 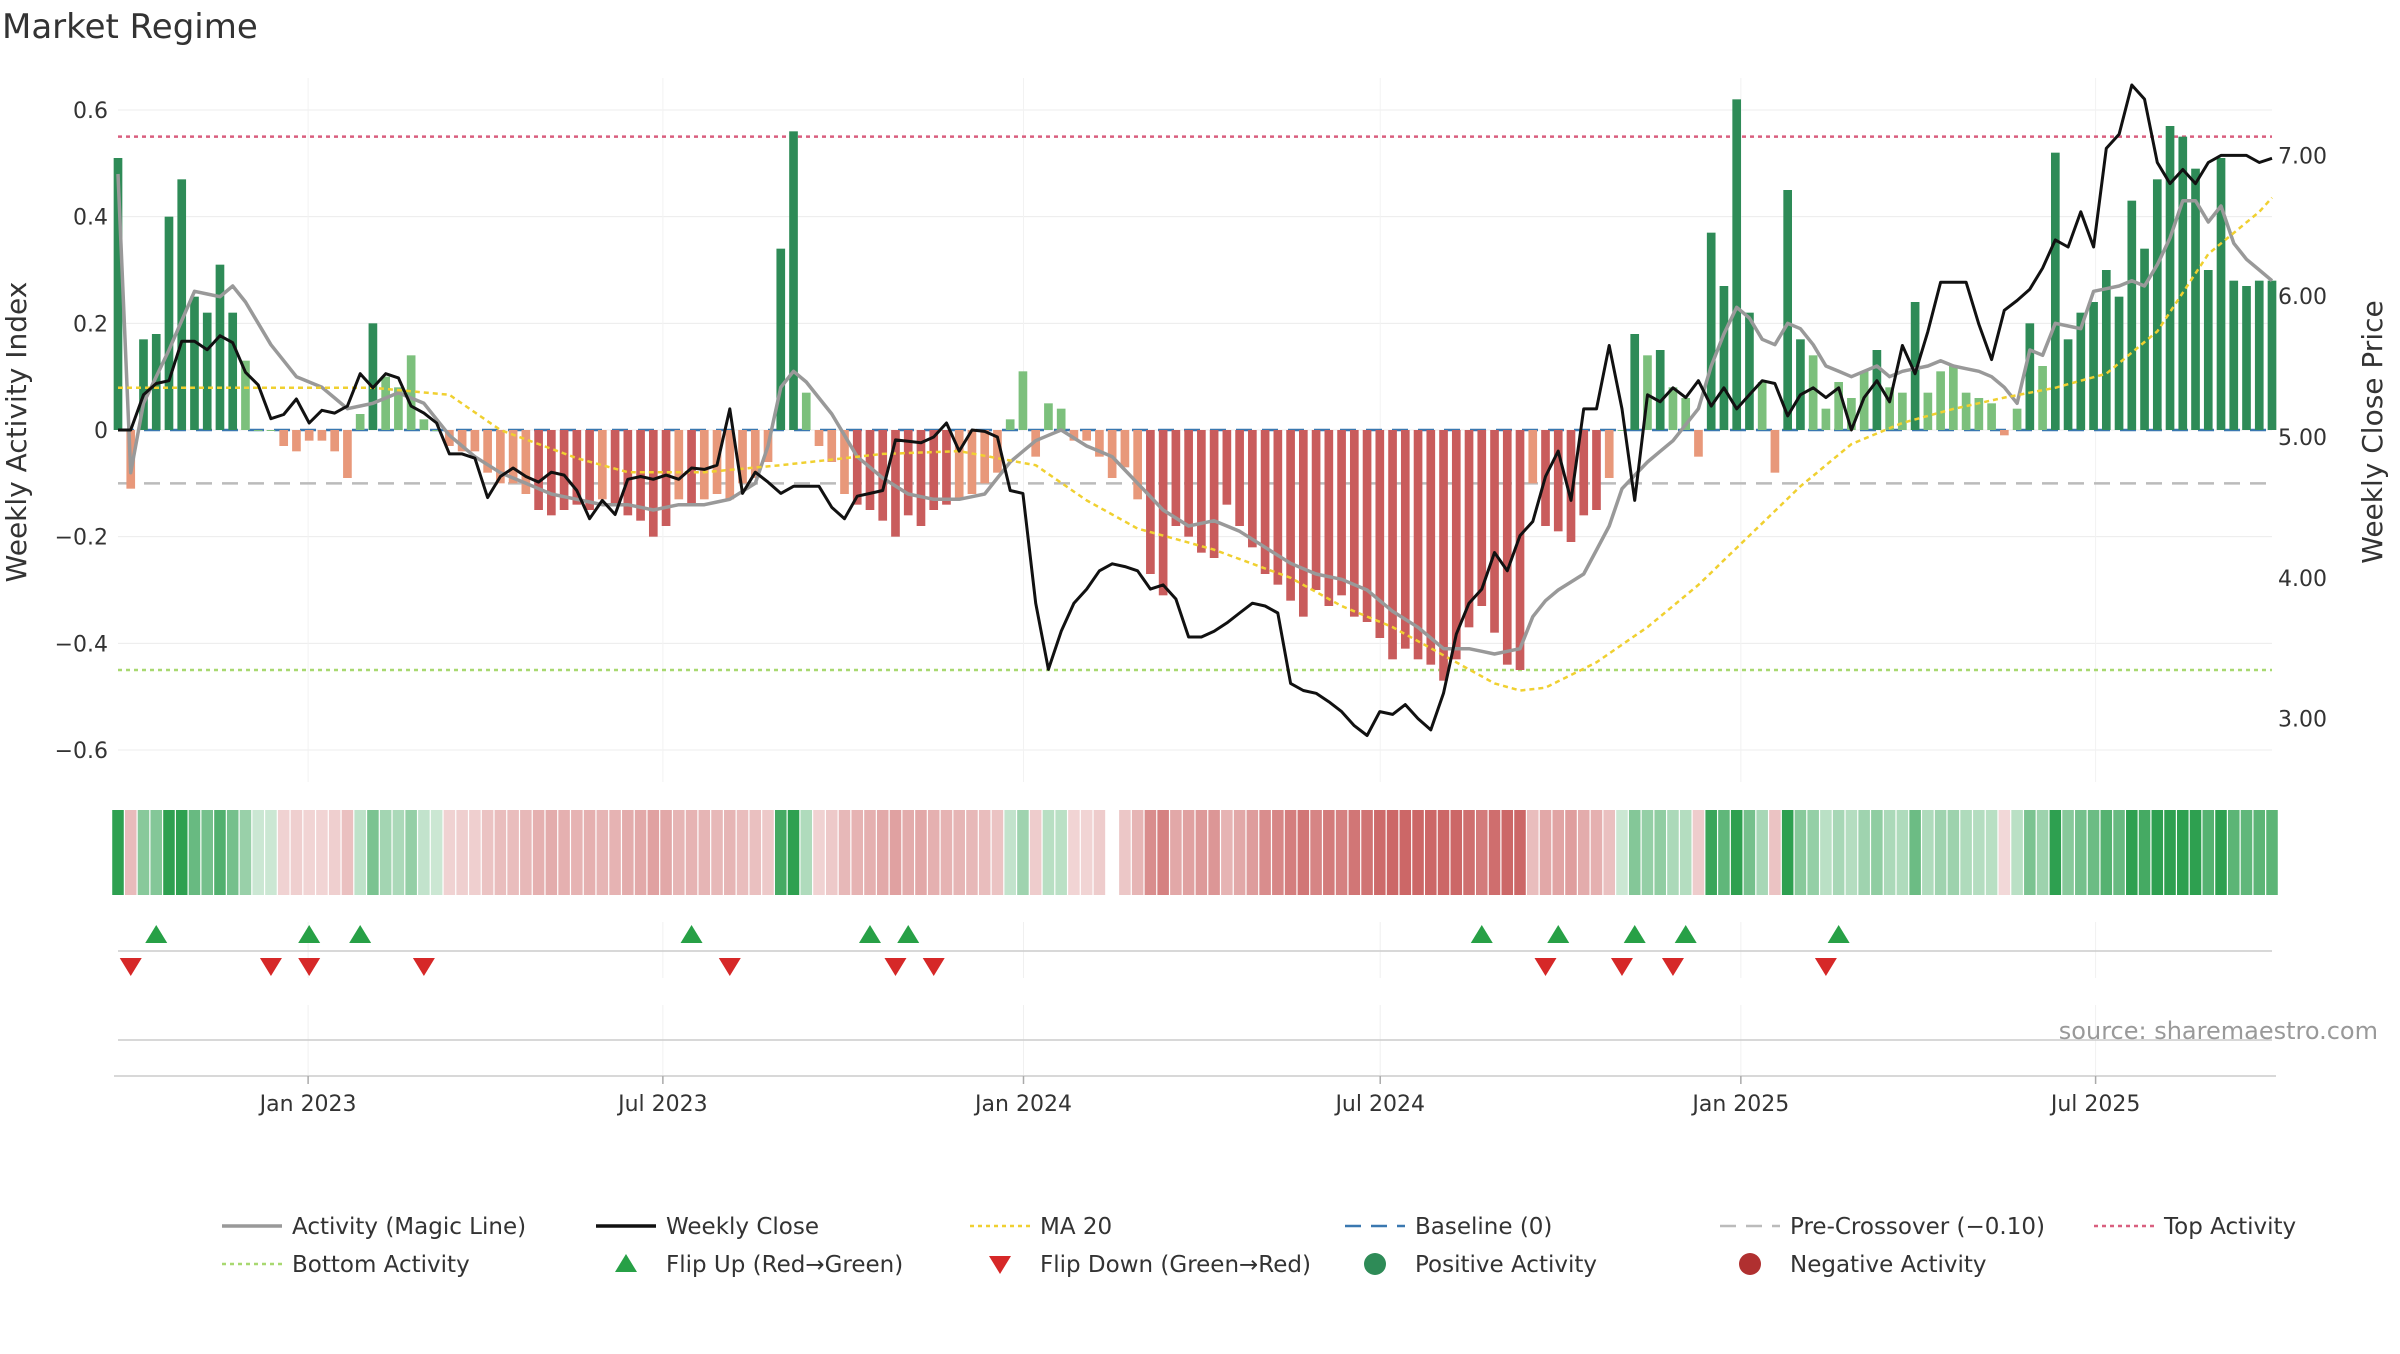 What do you see at coordinates (1195, 852) in the screenshot?
I see `regime-strip` at bounding box center [1195, 852].